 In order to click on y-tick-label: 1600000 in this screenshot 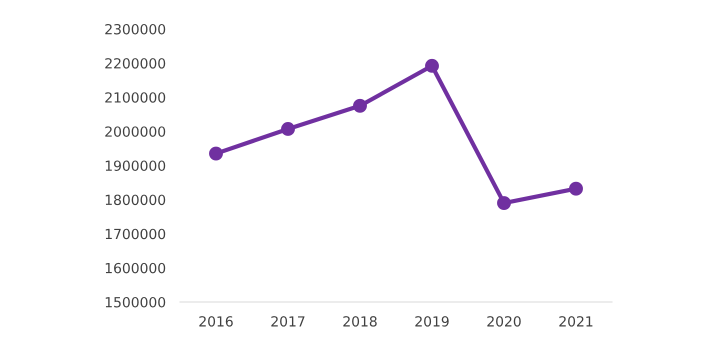, I will do `click(136, 268)`.